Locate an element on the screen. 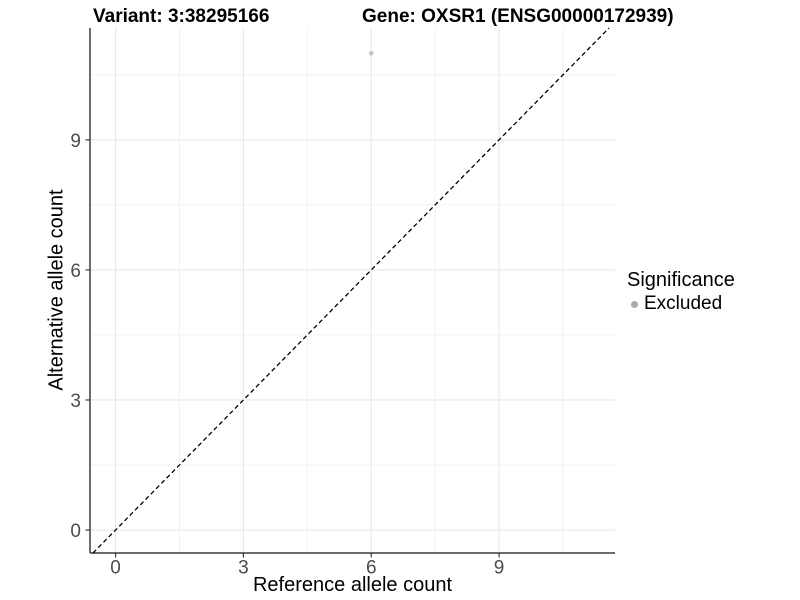  x-tick-label: 6 is located at coordinates (371, 568).